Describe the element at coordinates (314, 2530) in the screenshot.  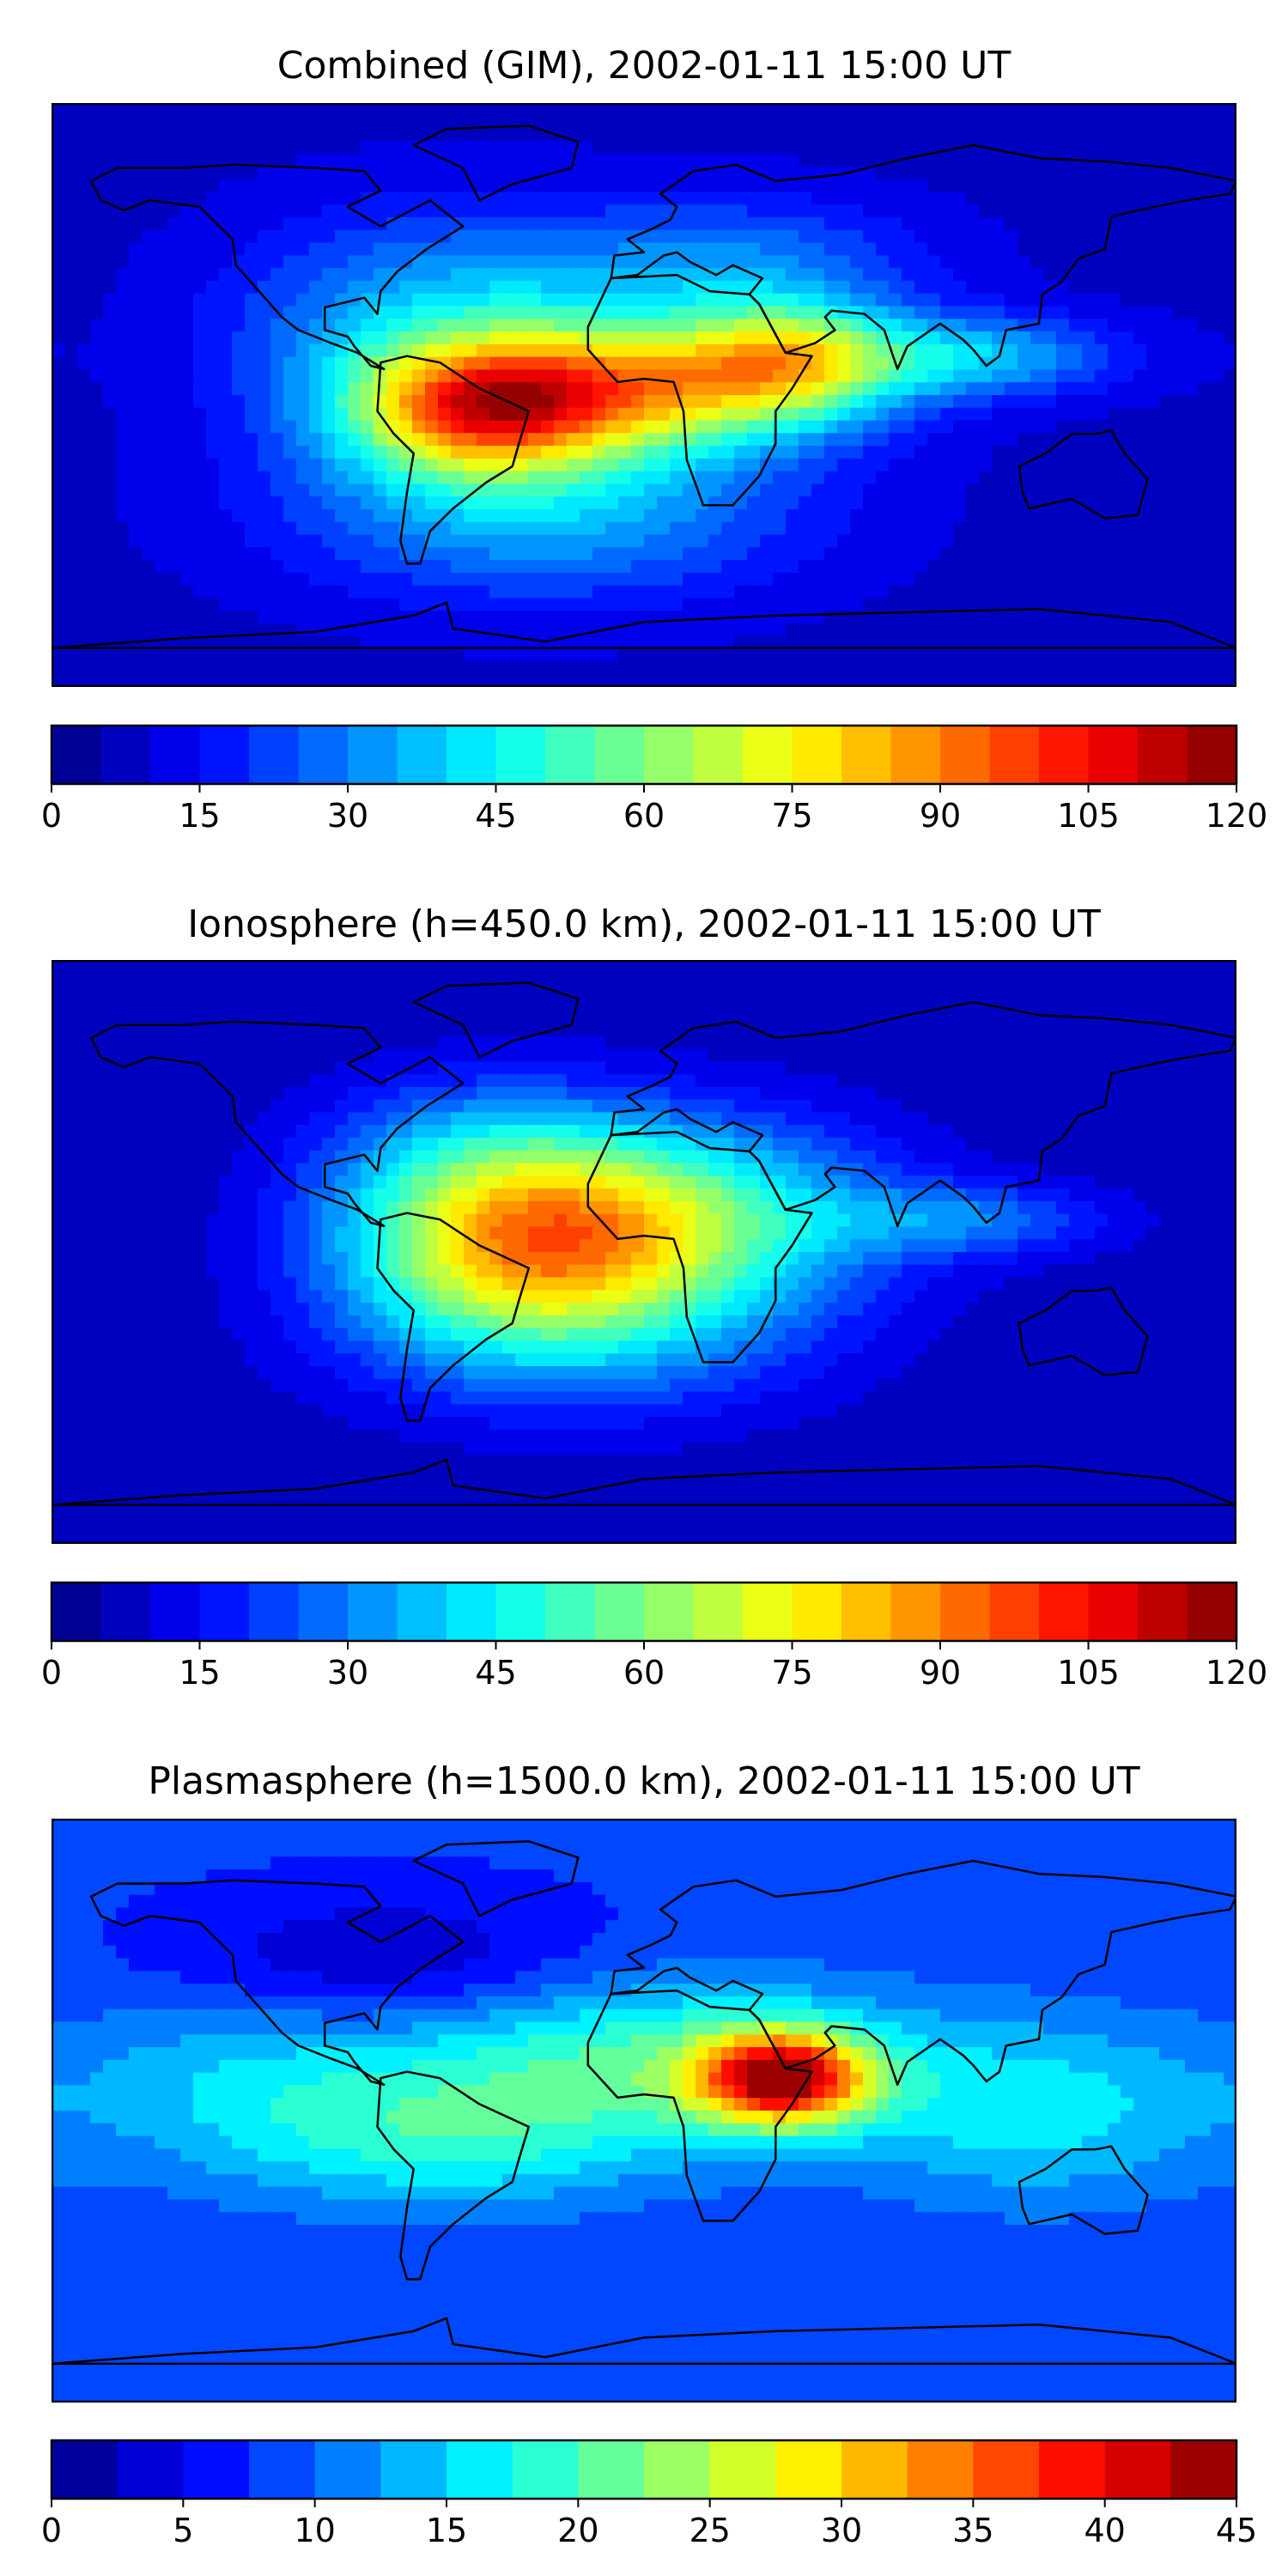
I see `colorbar-tick-label: 10` at that location.